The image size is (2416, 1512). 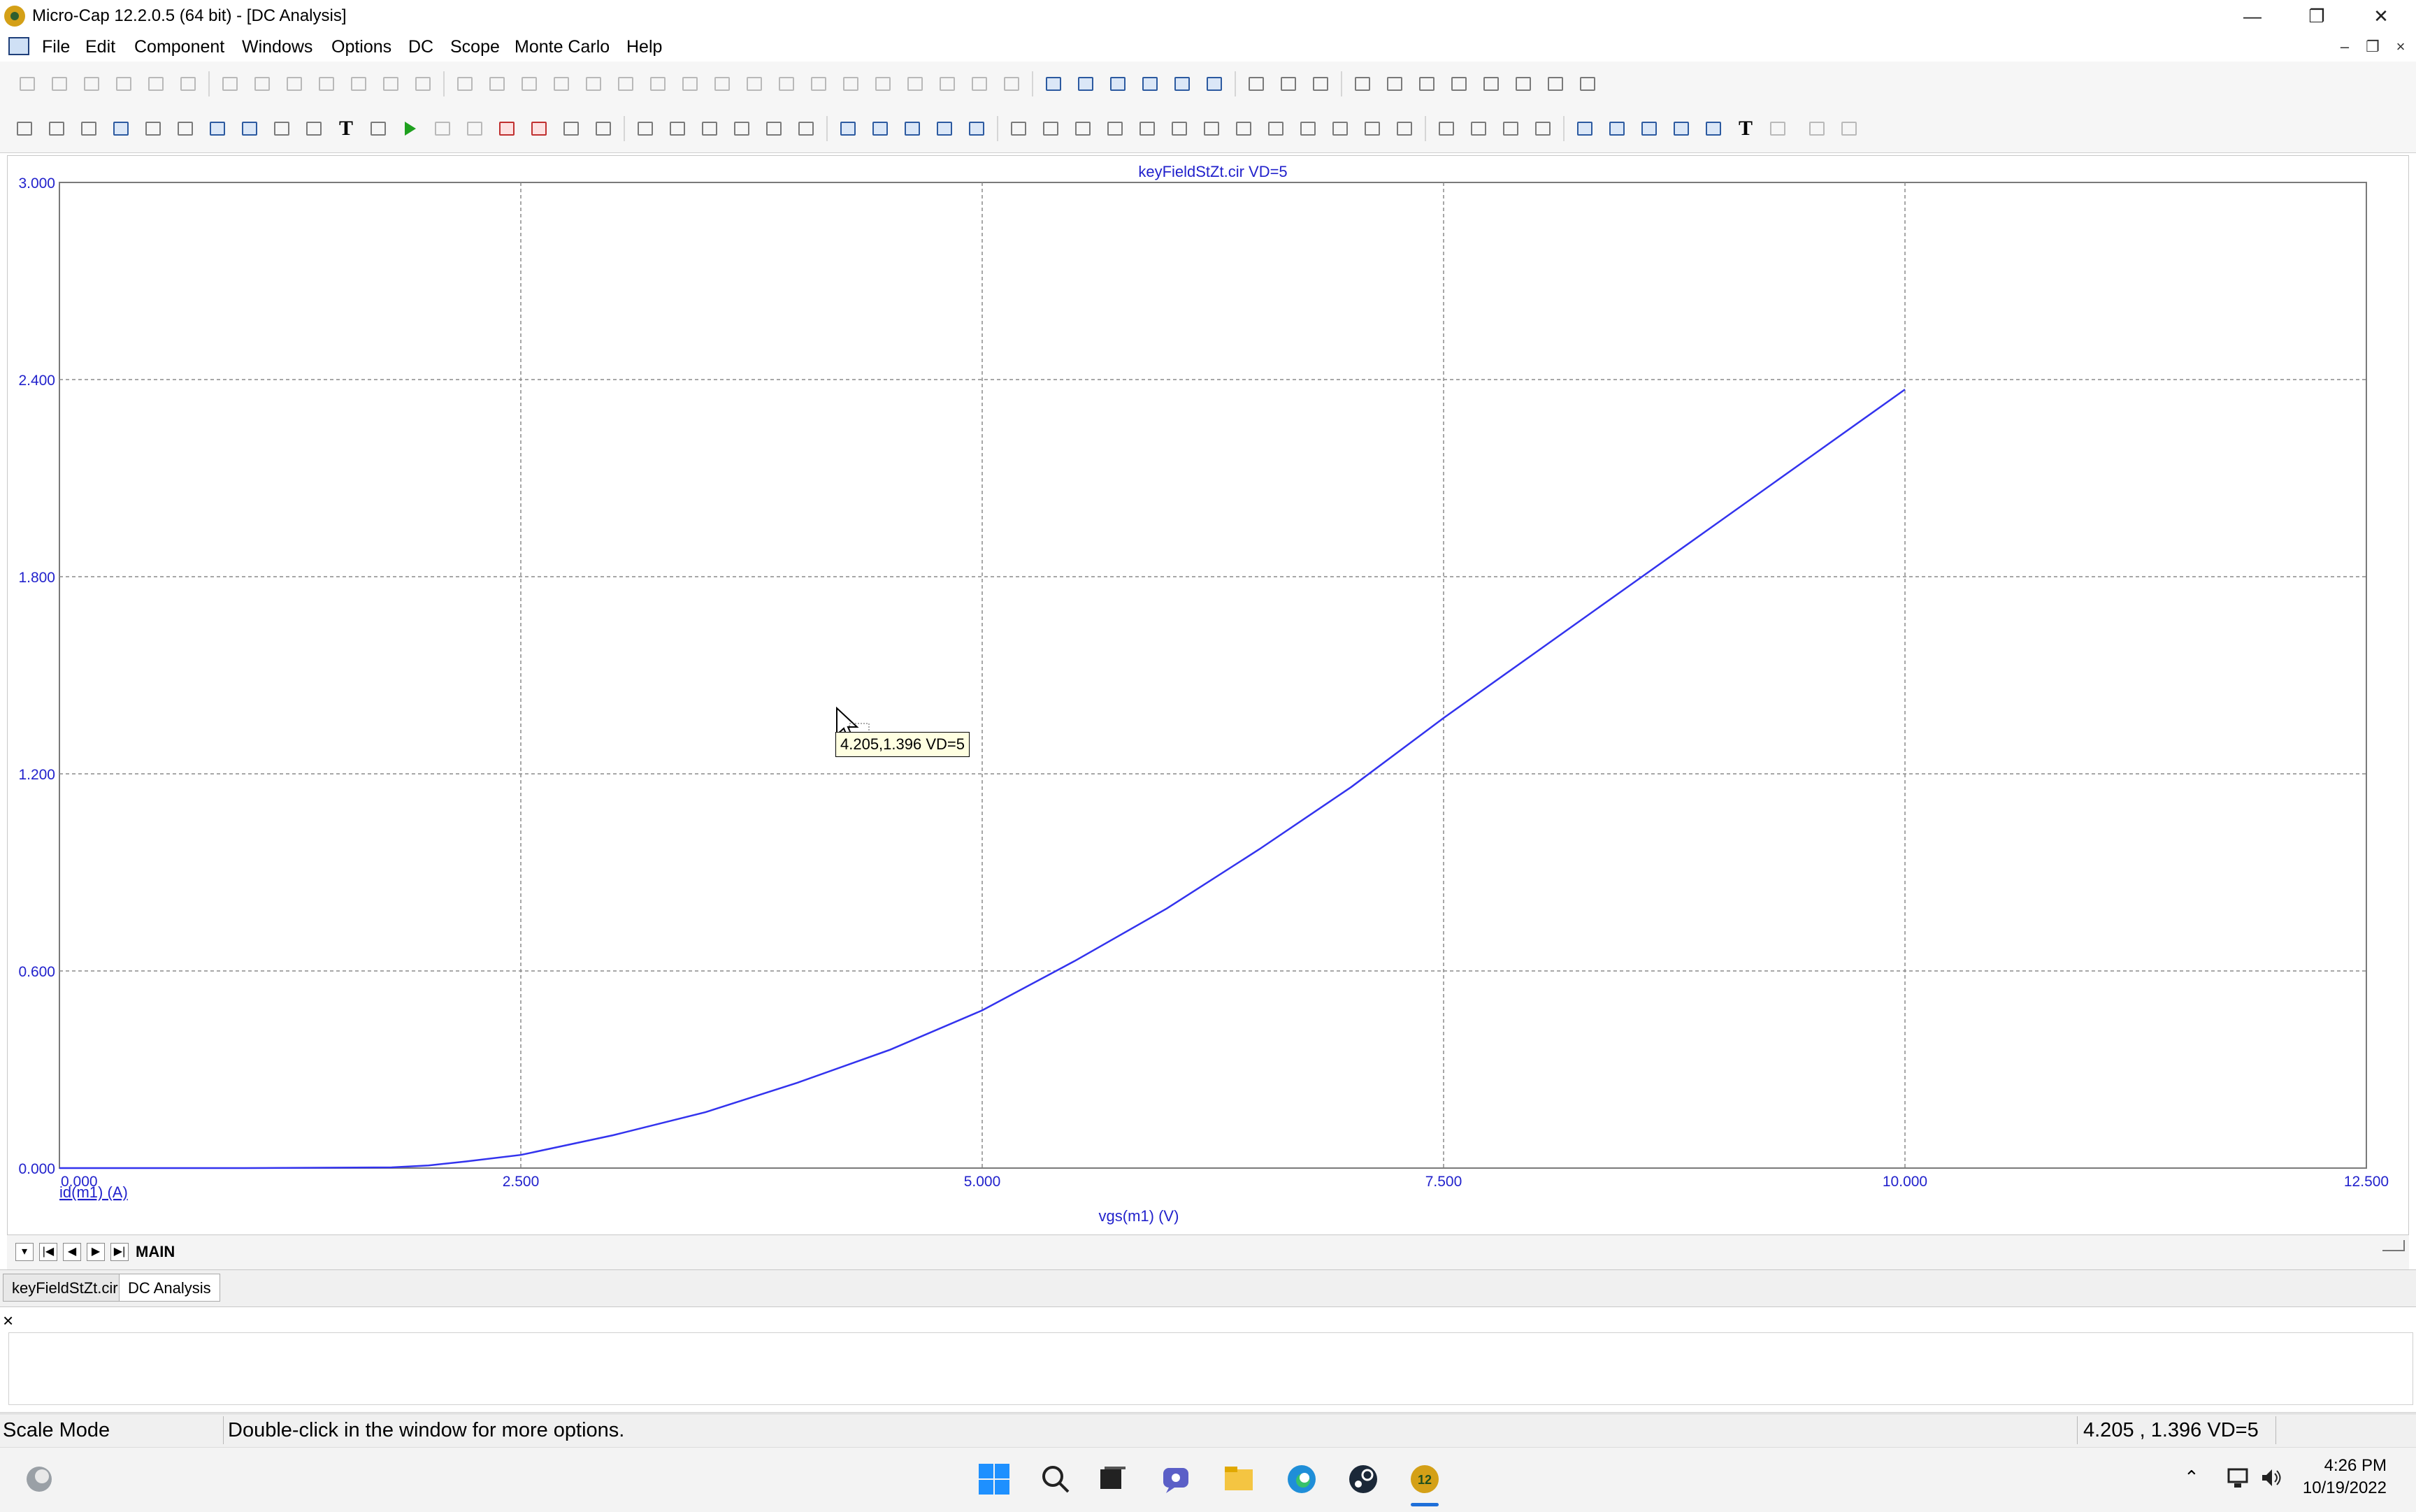 I want to click on restore-button: ❐, so click(x=2316, y=16).